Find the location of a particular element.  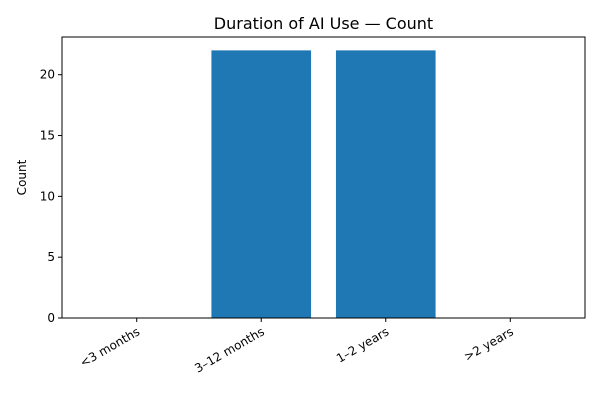

y-axis: 0 5 10 15 20 is located at coordinates (51, 196).